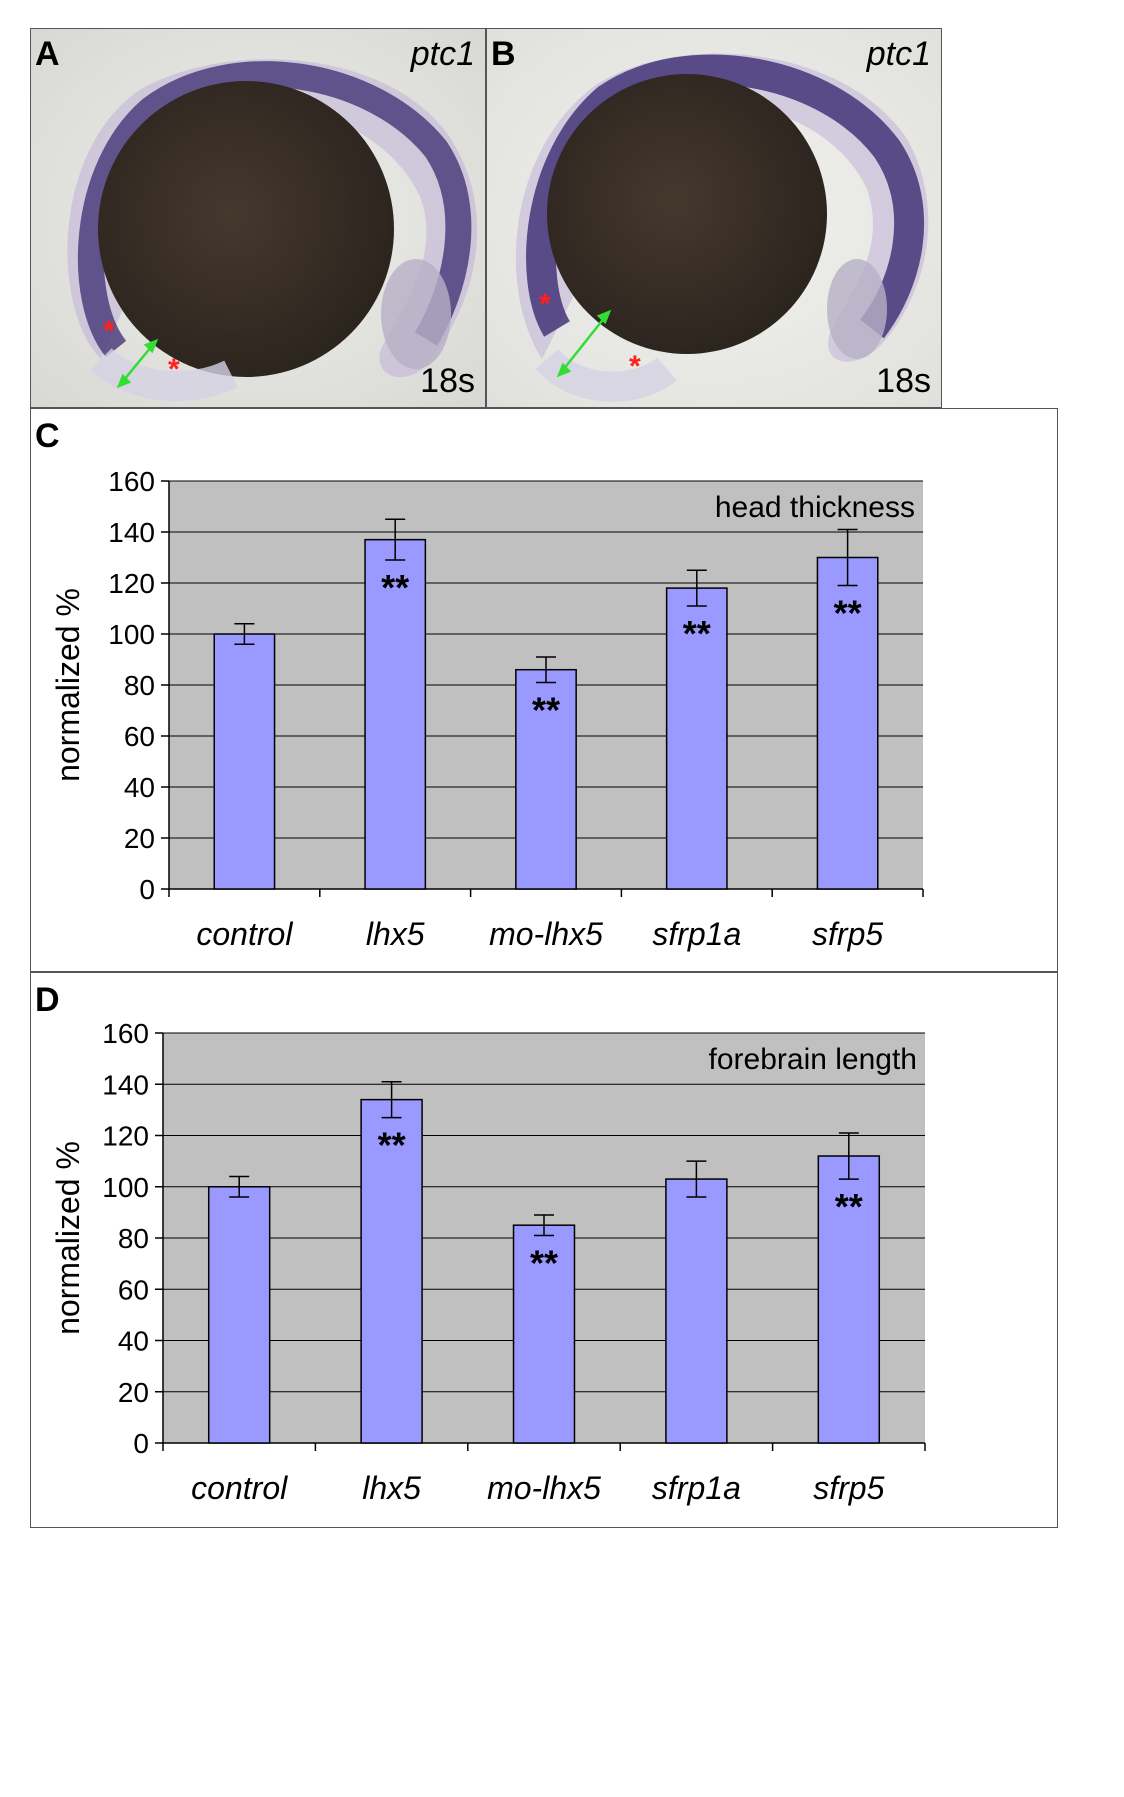  I want to click on embryo-image-b: * *, so click(714, 218).